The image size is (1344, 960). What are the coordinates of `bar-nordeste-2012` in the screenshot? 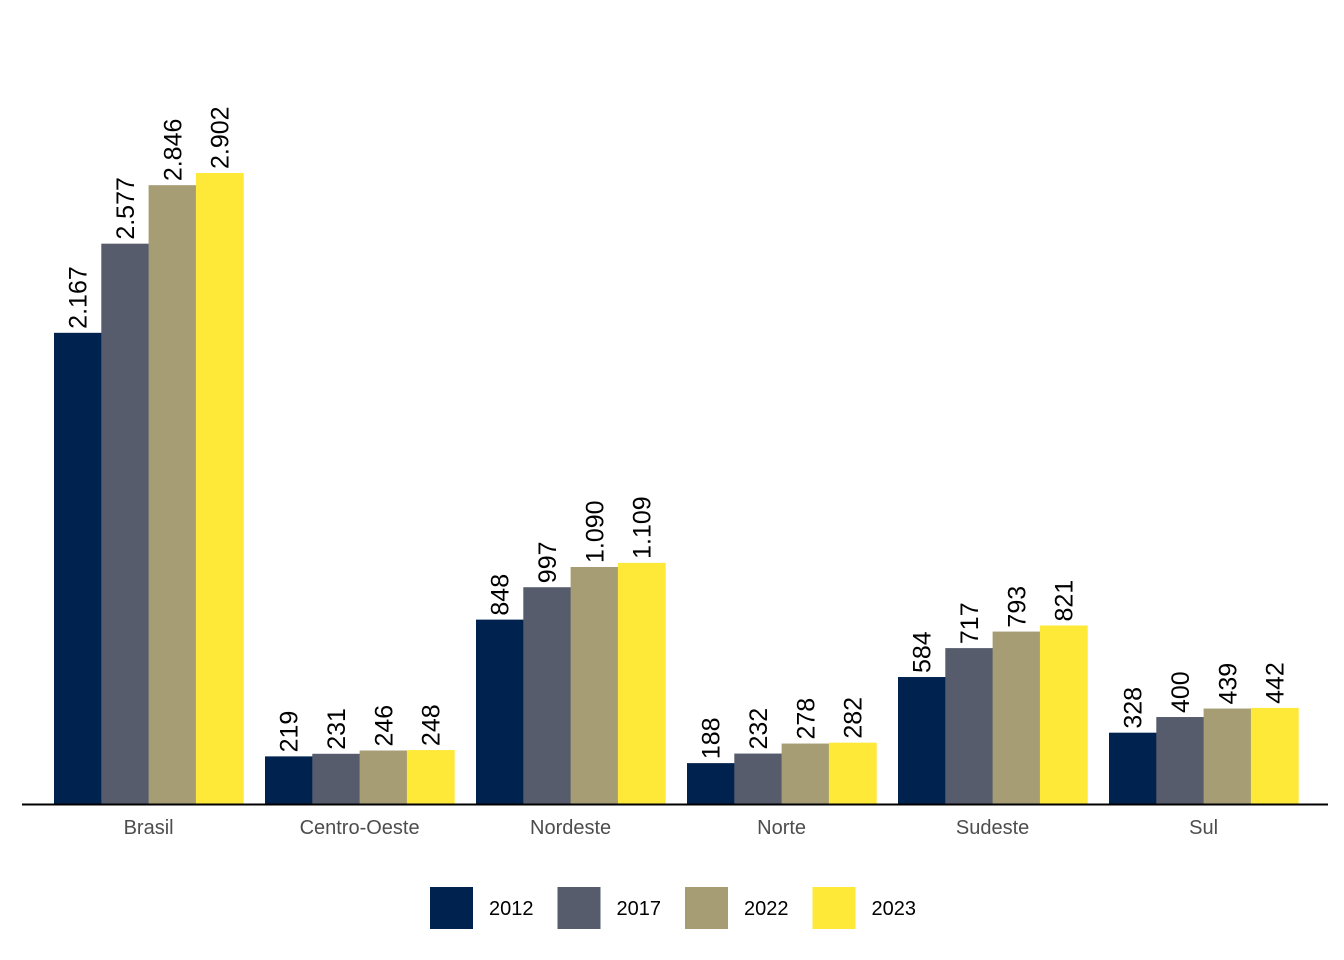 It's located at (500, 711).